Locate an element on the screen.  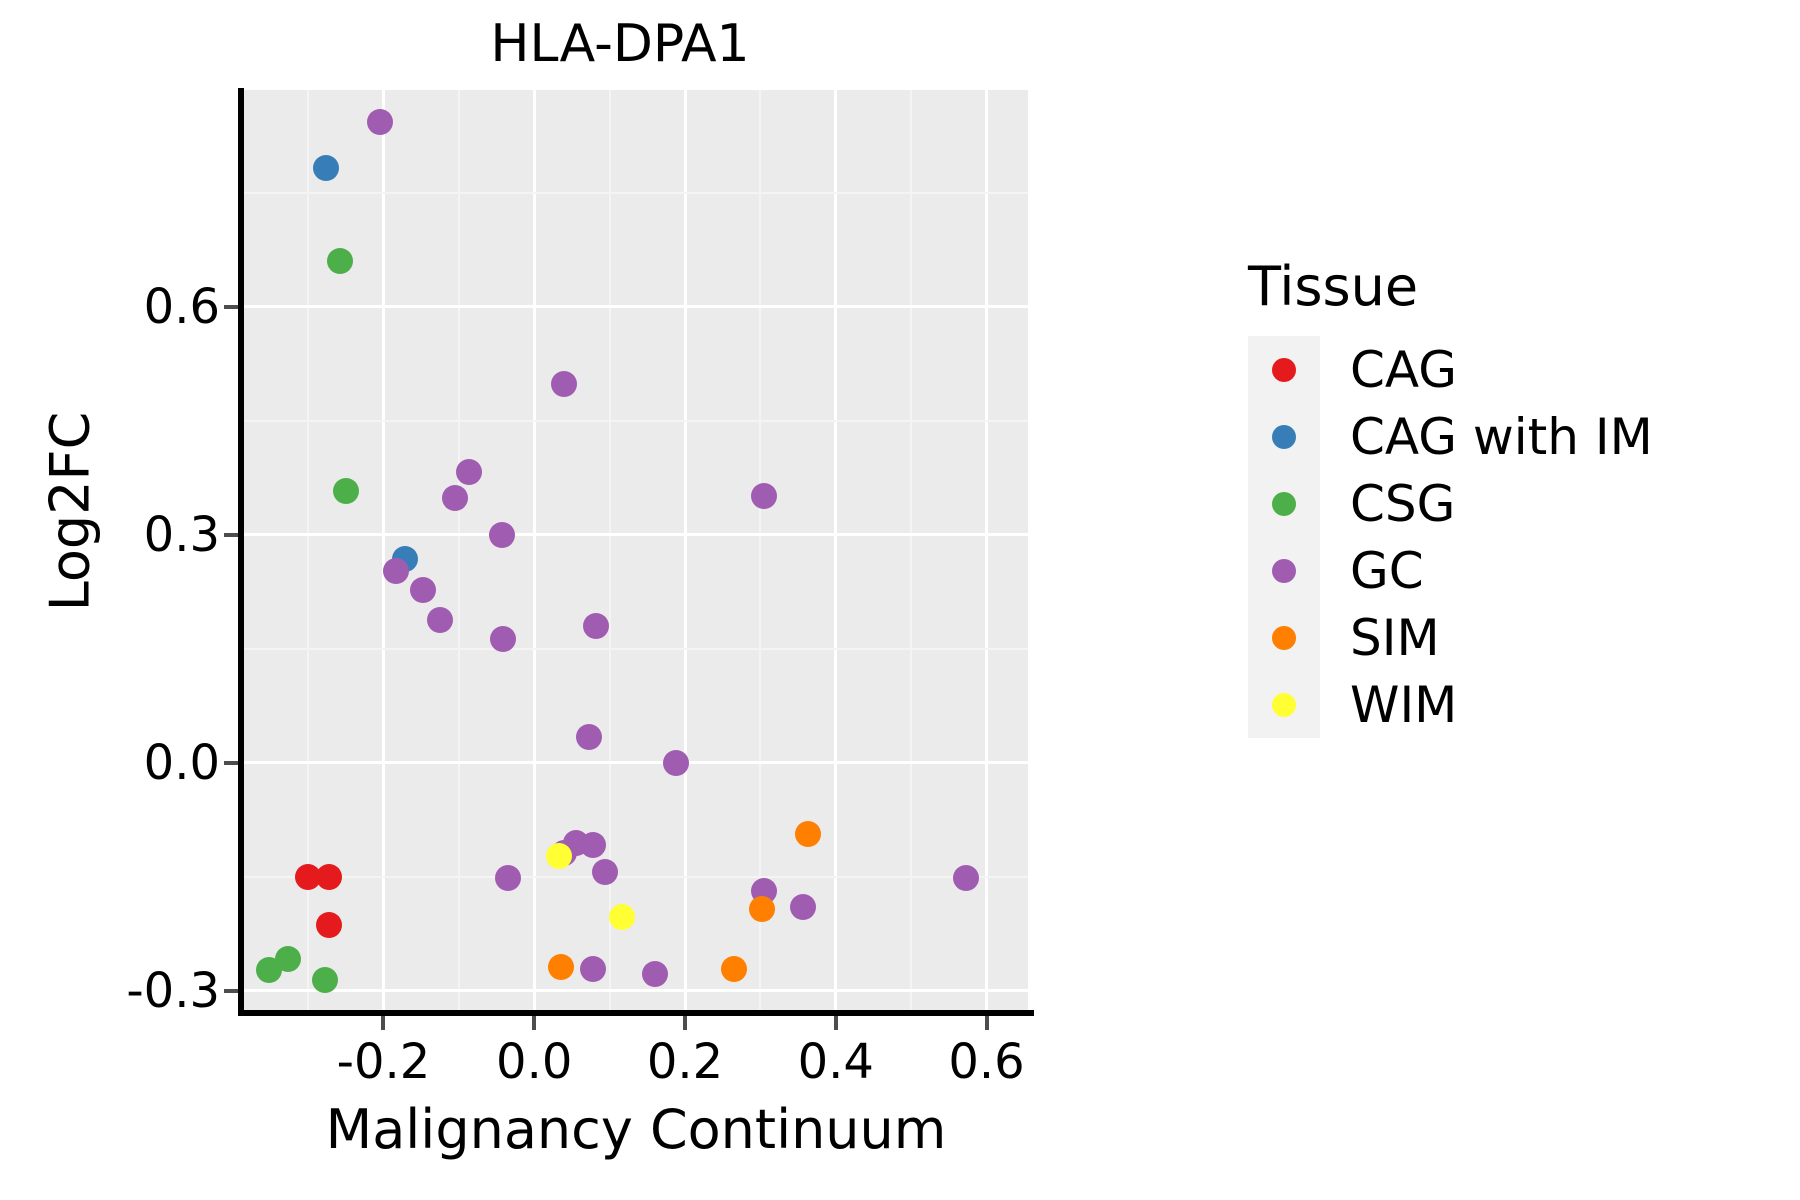
legend-item: CSG is located at coordinates (1508, 503).